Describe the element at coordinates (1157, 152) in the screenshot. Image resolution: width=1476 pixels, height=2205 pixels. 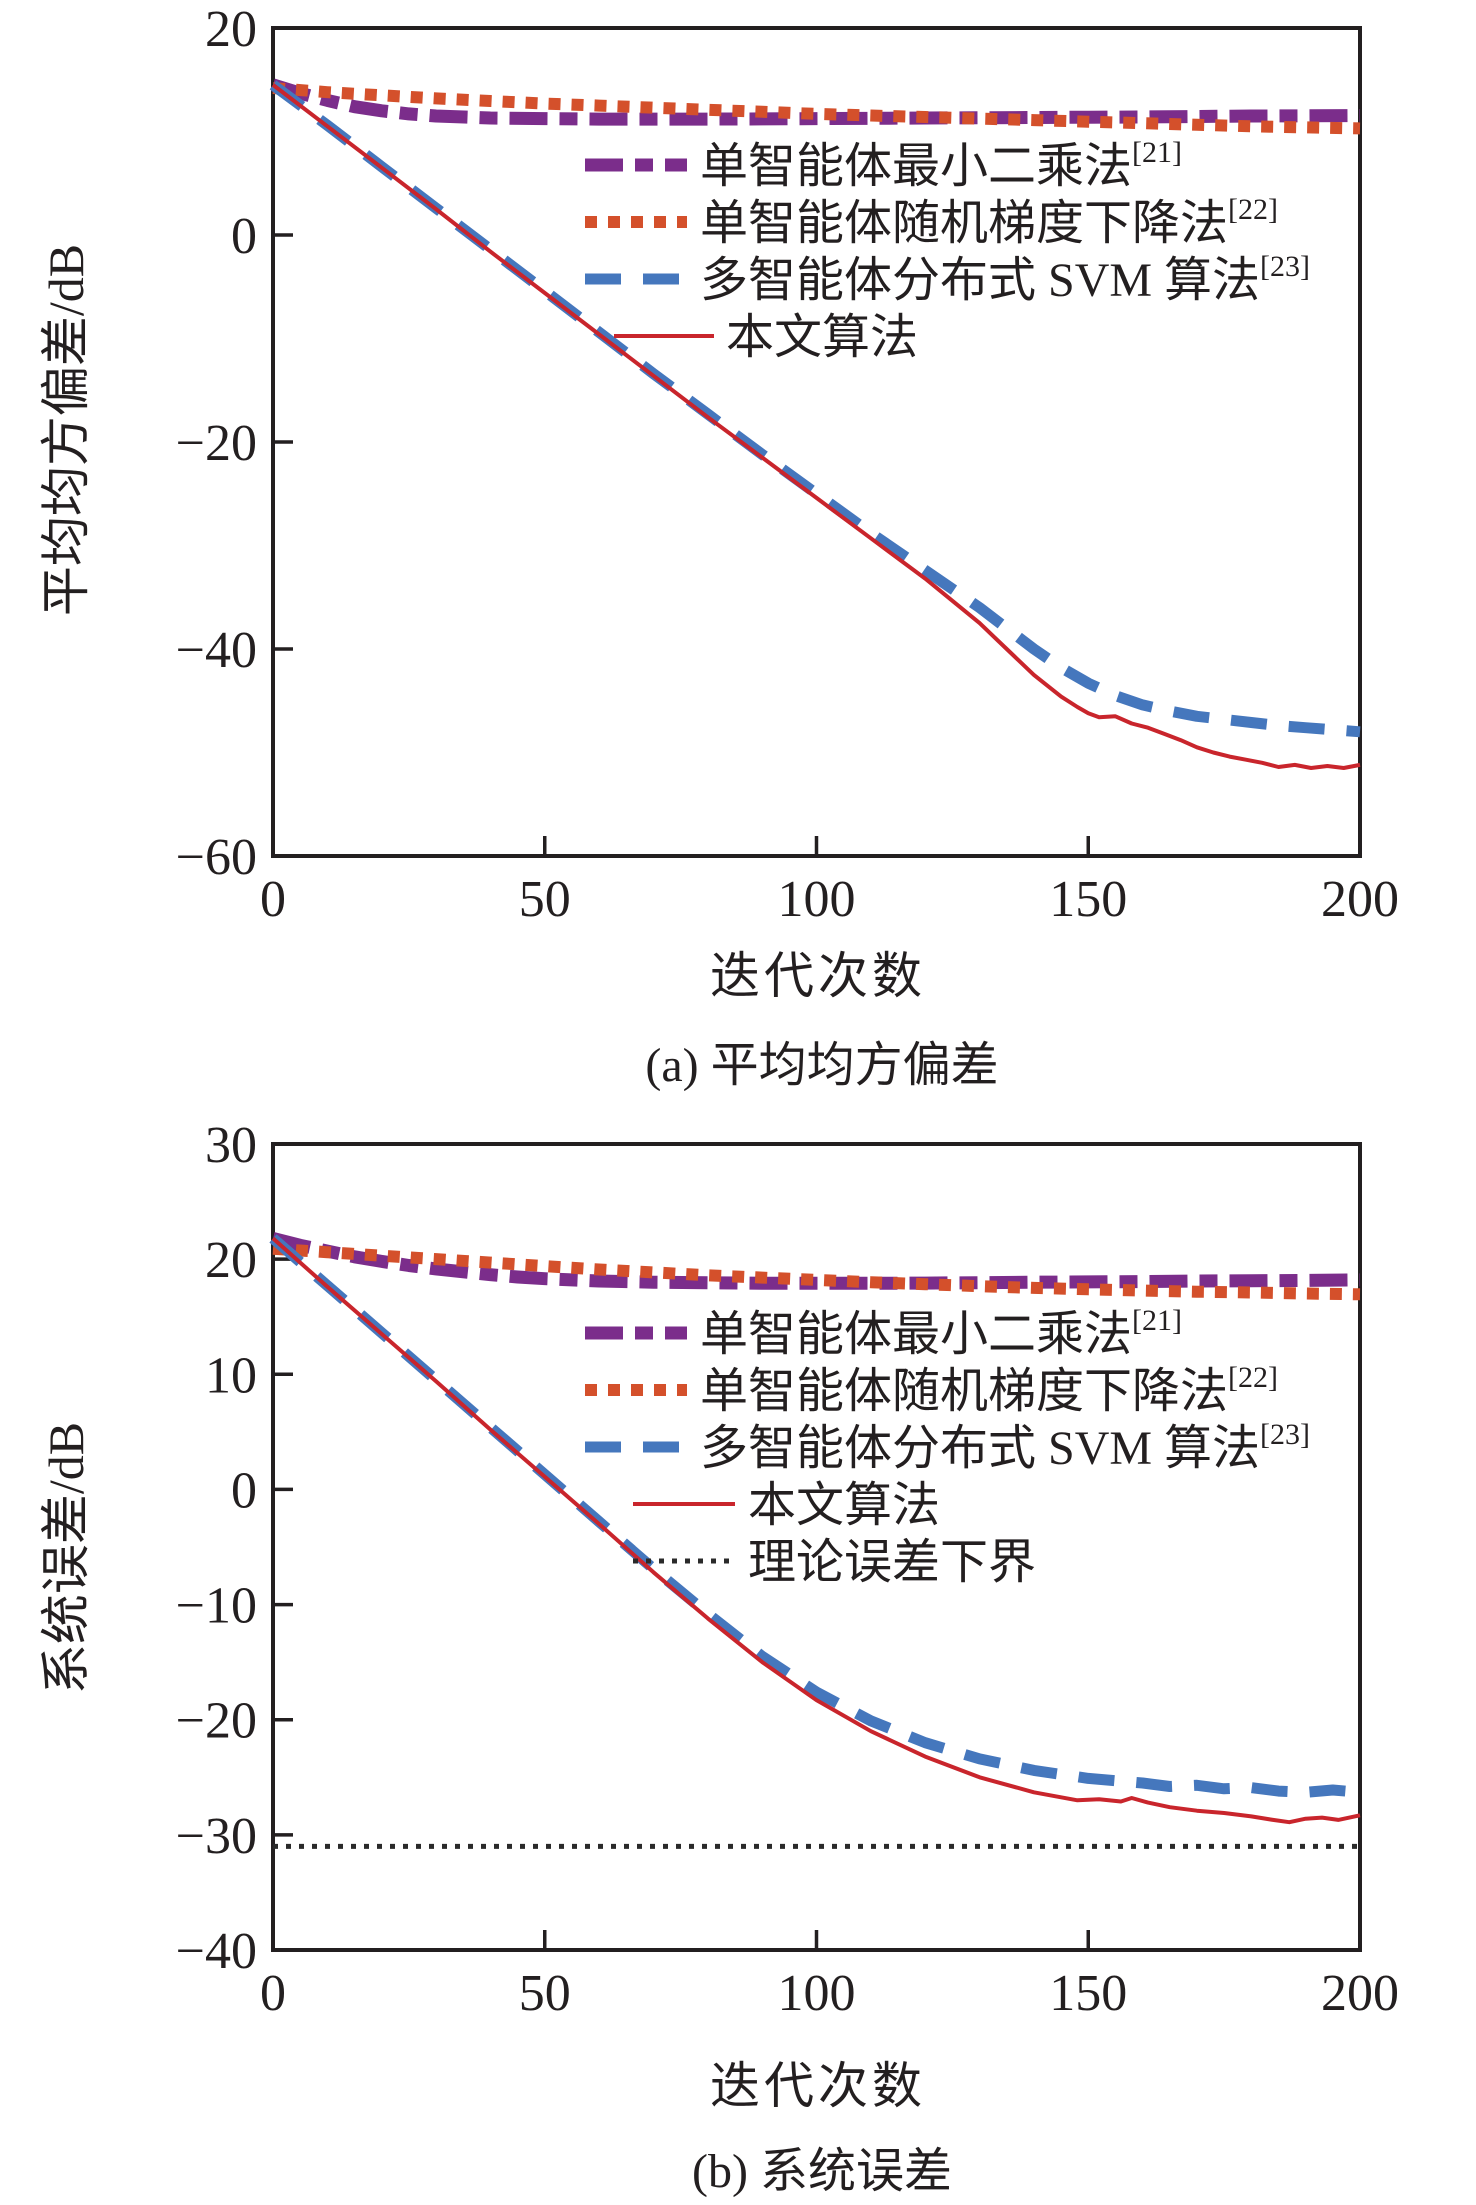
I see `legend-ref-a-0: [21]` at that location.